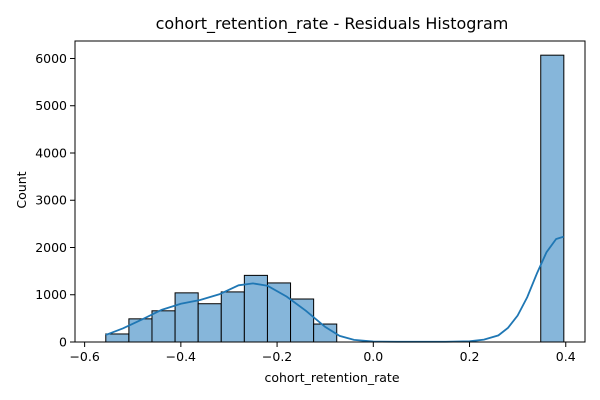 The image size is (600, 400). I want to click on x-tick-label: 0.0, so click(373, 356).